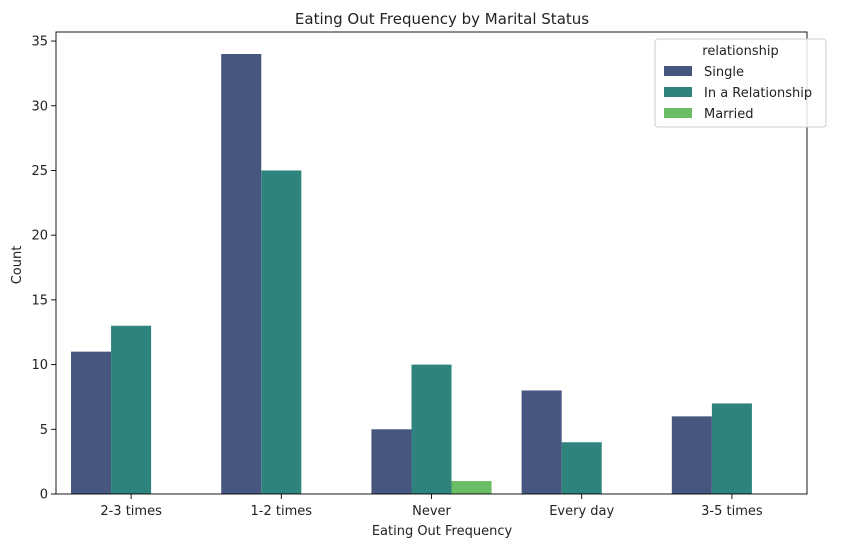  What do you see at coordinates (731, 448) in the screenshot?
I see `bar-in-a-relationship-3-5-times` at bounding box center [731, 448].